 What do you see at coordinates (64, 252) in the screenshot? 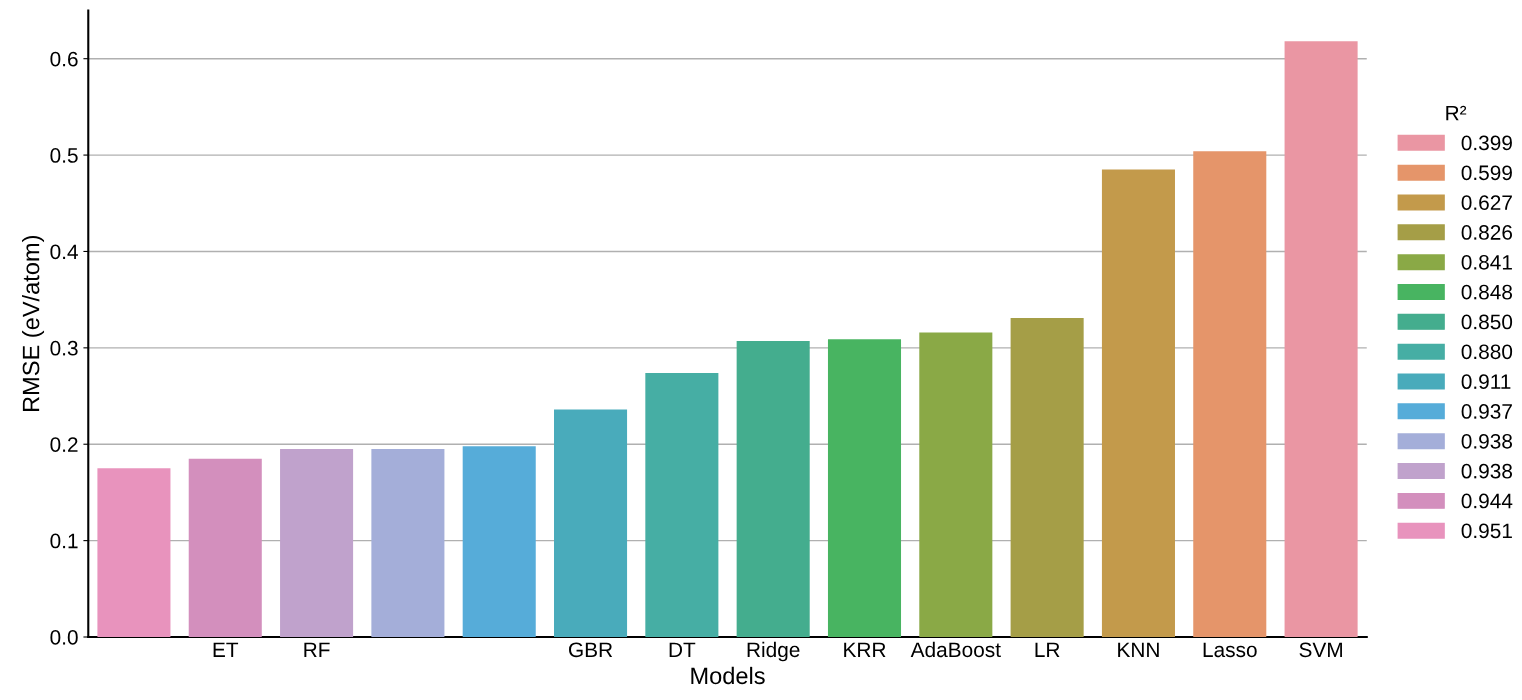
I see `y-tick-label: 0.4` at bounding box center [64, 252].